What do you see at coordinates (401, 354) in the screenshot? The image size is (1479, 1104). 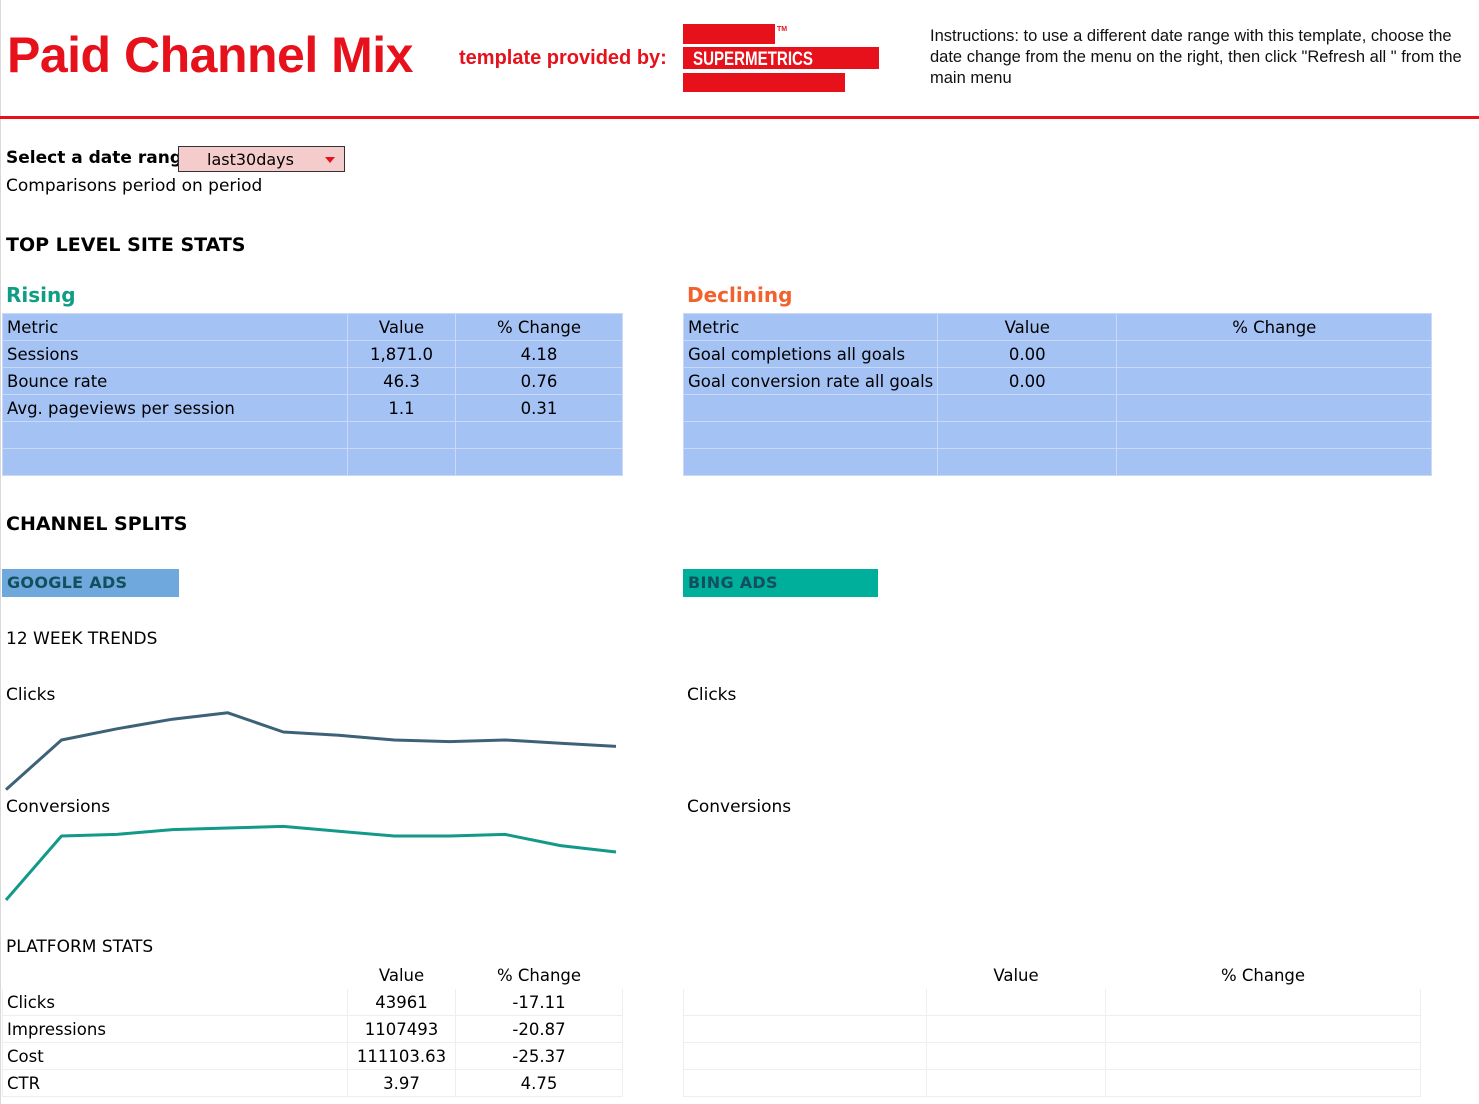 I see `value-cell: 1,871.0` at bounding box center [401, 354].